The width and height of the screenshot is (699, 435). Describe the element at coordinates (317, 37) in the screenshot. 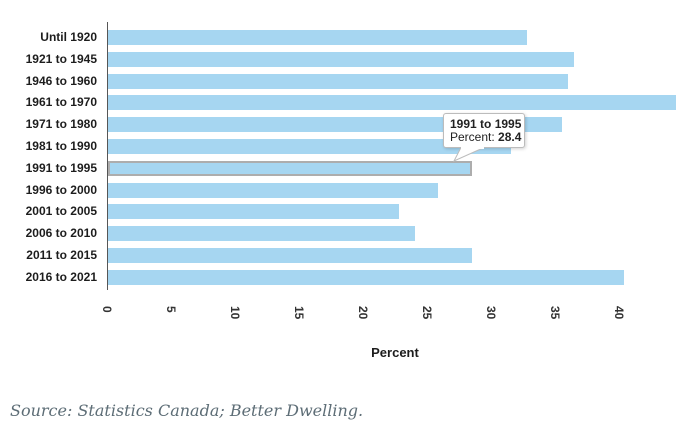

I see `bar-until-1920` at that location.